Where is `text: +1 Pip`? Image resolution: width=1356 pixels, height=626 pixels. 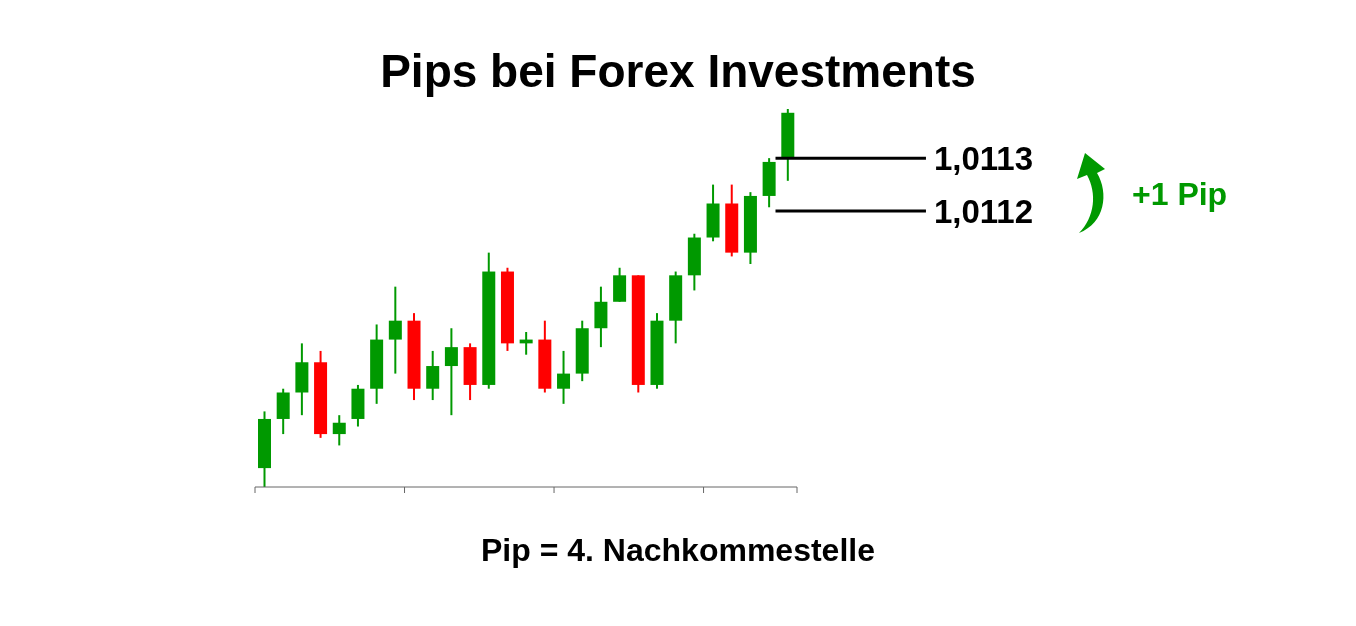 text: +1 Pip is located at coordinates (1180, 194).